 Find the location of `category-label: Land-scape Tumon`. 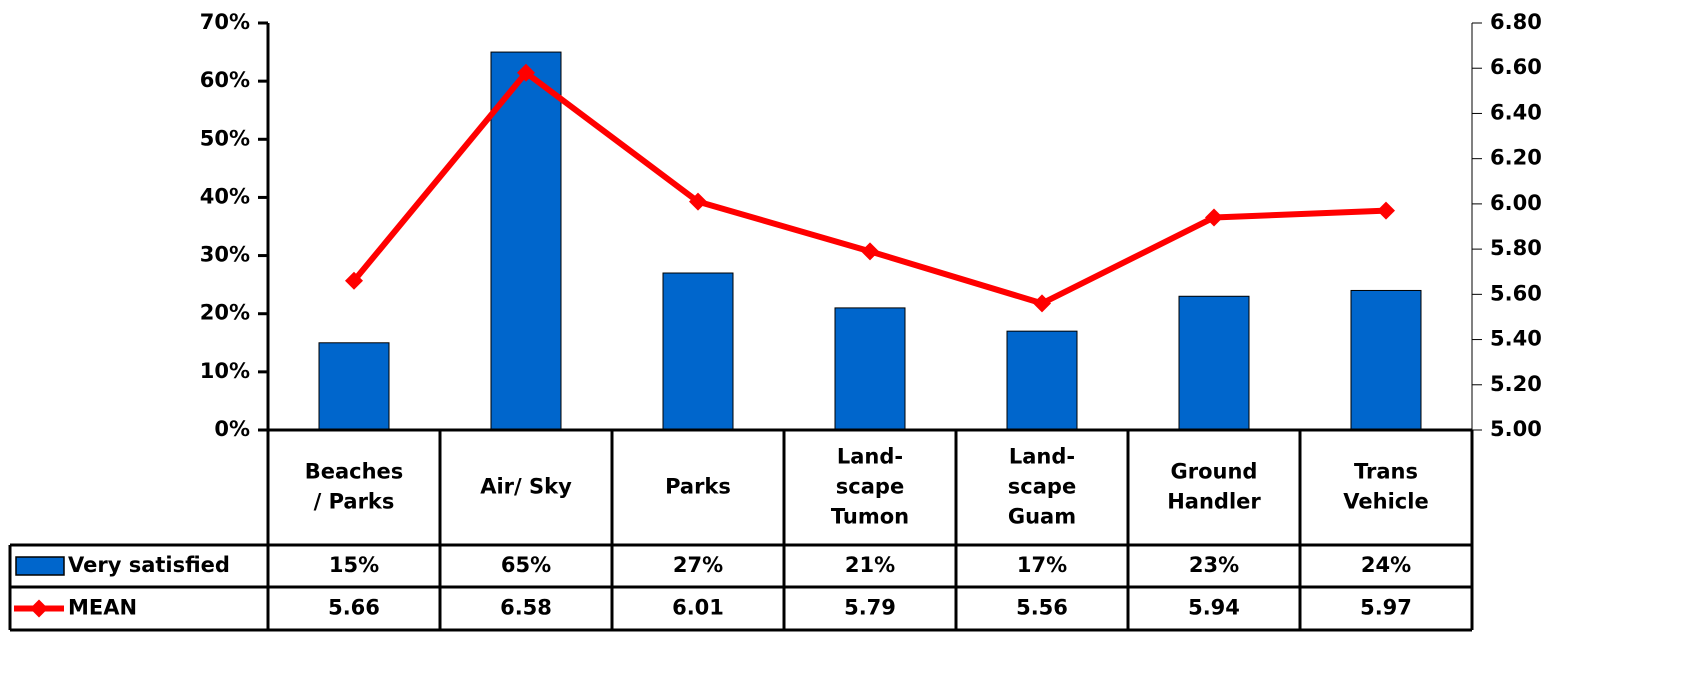

category-label: Land-scape Tumon is located at coordinates (870, 487).